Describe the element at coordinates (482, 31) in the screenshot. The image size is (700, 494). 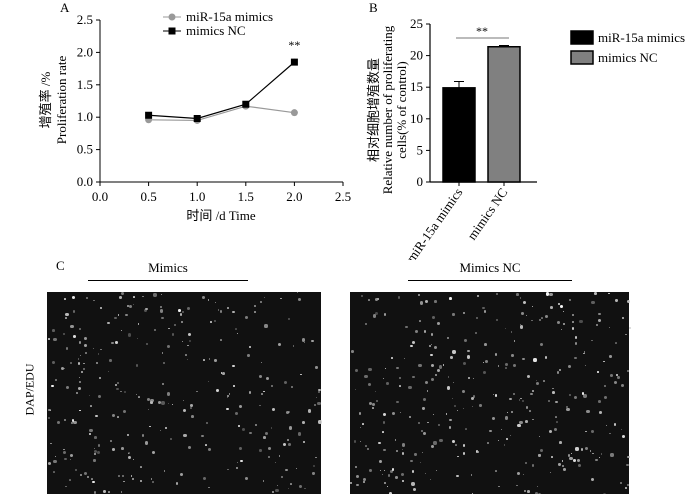
I see `significance-marker: **` at that location.